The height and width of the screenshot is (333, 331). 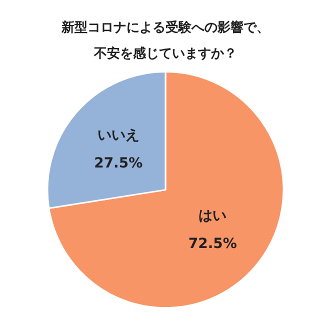 What do you see at coordinates (212, 244) in the screenshot?
I see `data-label: 72.5%` at bounding box center [212, 244].